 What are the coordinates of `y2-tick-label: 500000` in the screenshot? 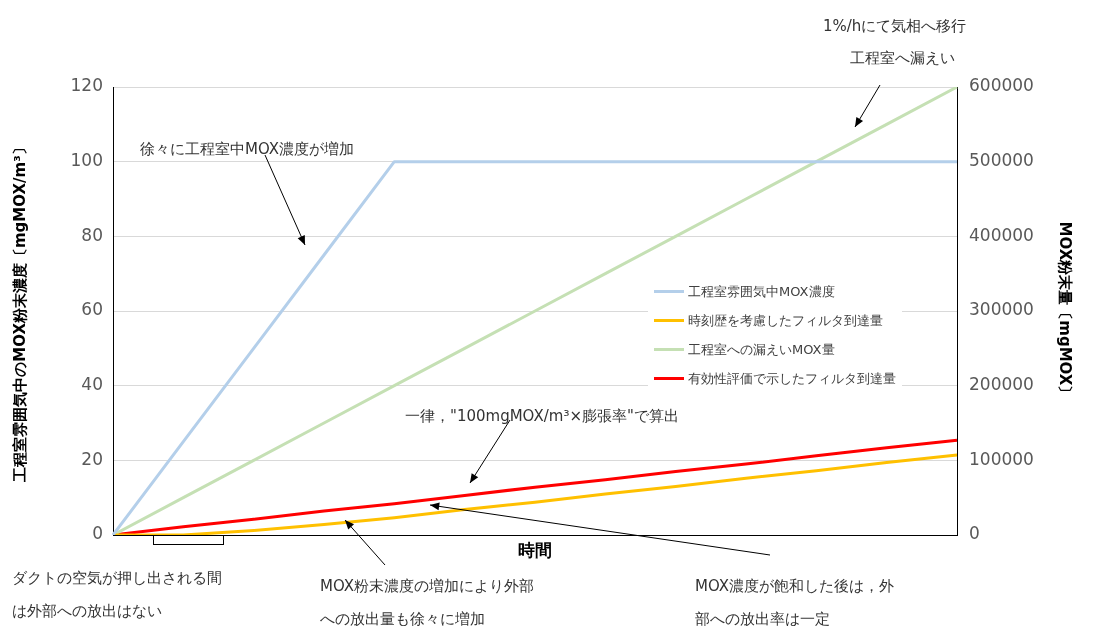 It's located at (1001, 160).